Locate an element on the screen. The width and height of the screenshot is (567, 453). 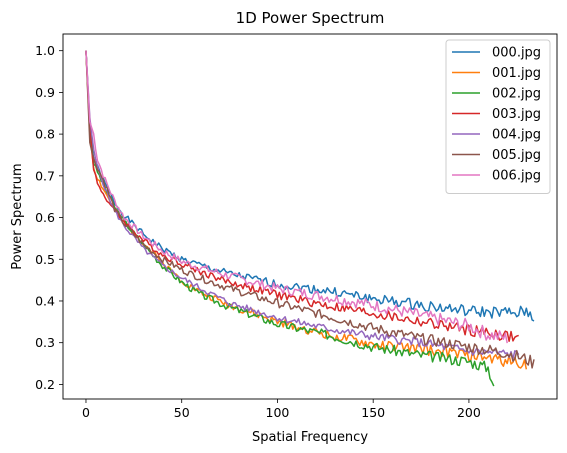
x-axis-label: Spatial Frequency is located at coordinates (310, 437).